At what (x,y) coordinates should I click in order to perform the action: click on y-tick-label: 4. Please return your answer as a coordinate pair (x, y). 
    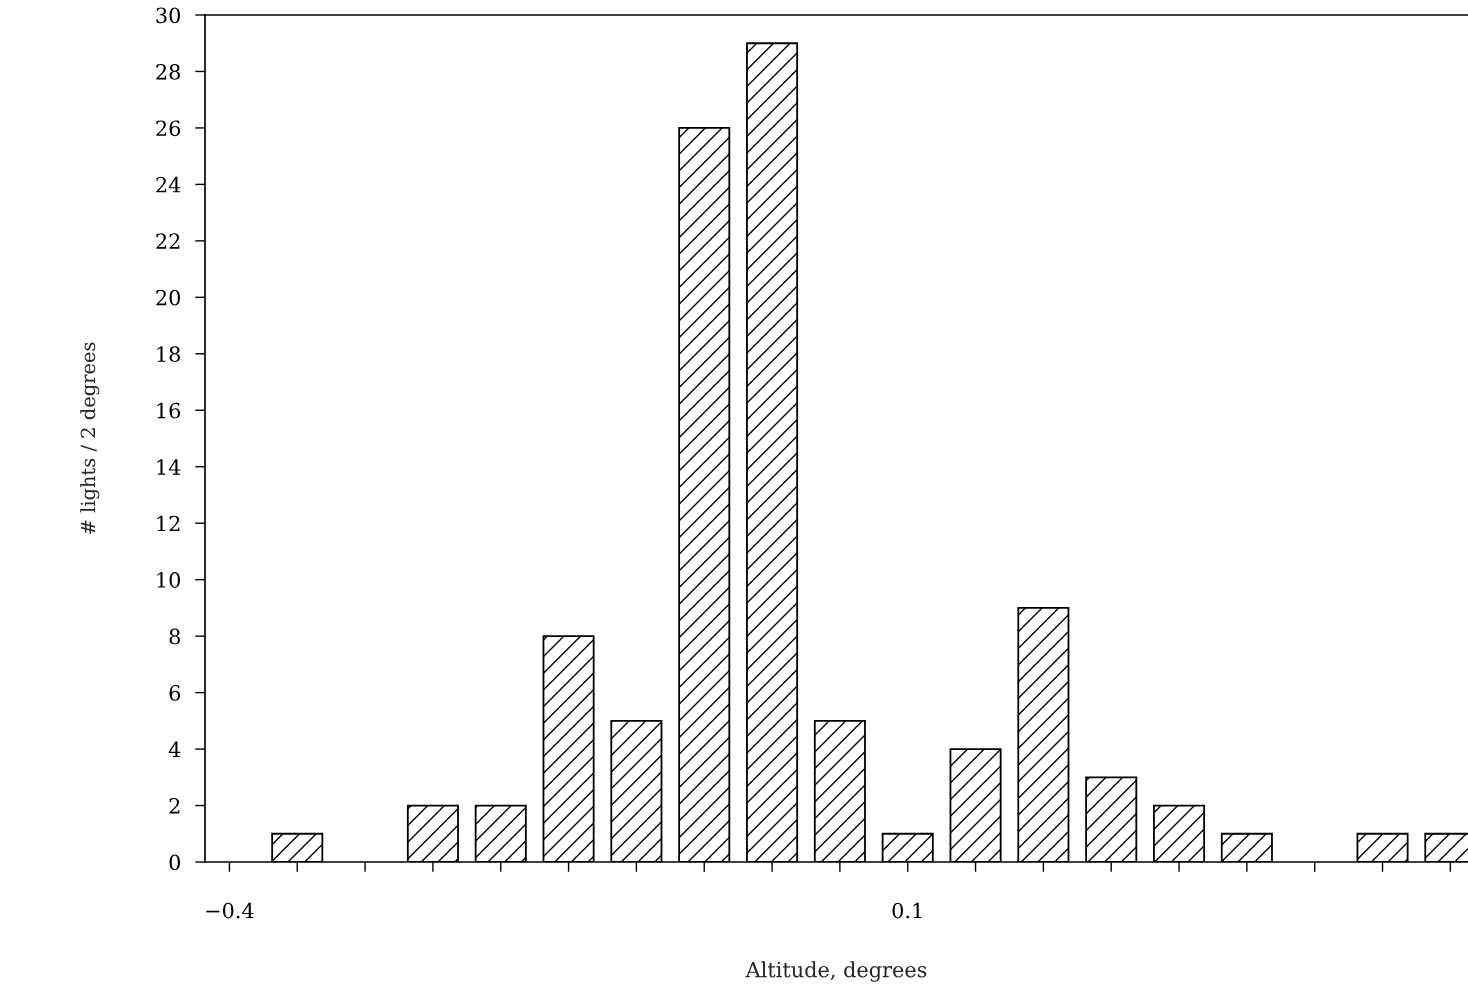
    Looking at the image, I should click on (174, 749).